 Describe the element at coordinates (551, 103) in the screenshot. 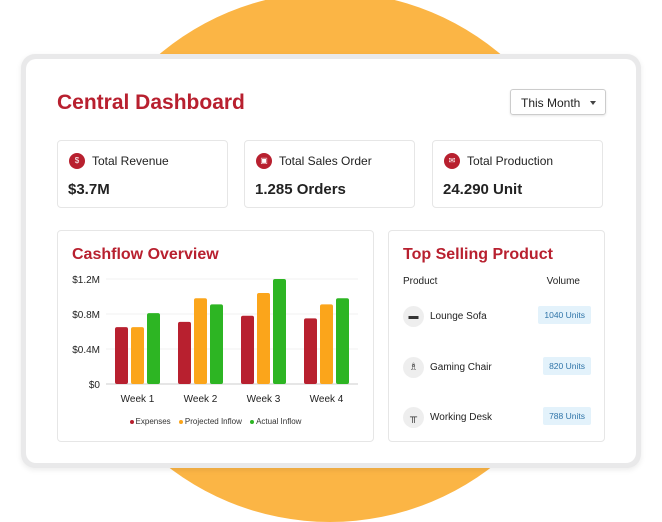

I see `period-value: This Month` at that location.